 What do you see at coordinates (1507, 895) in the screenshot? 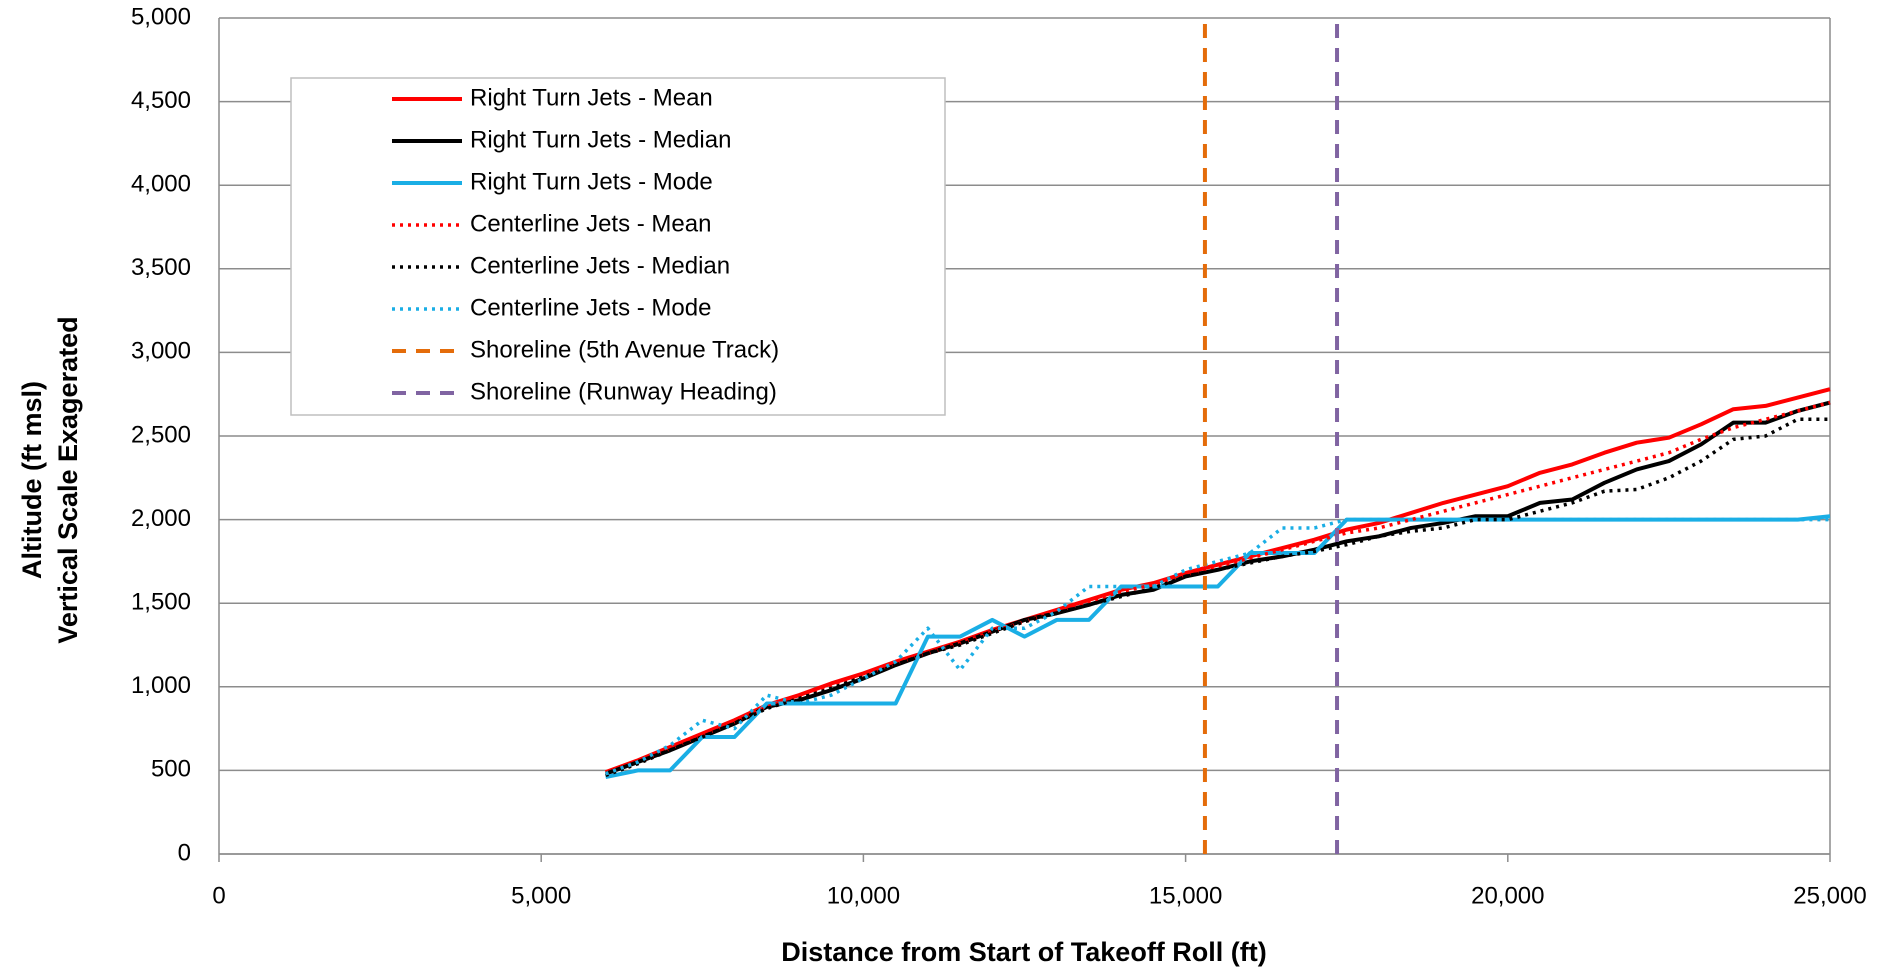
I see `x-tick-label: 20,000` at bounding box center [1507, 895].